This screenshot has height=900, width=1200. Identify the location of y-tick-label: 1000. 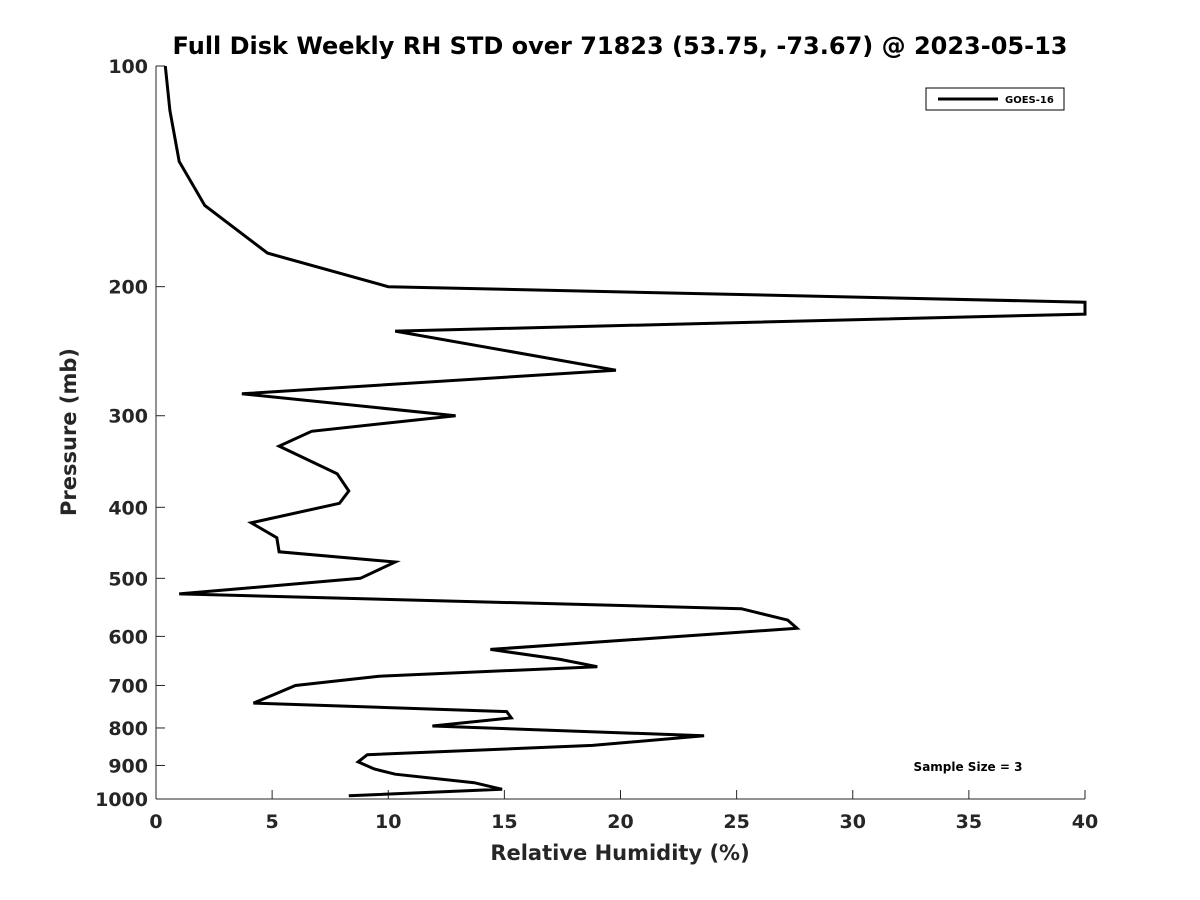
(121, 800).